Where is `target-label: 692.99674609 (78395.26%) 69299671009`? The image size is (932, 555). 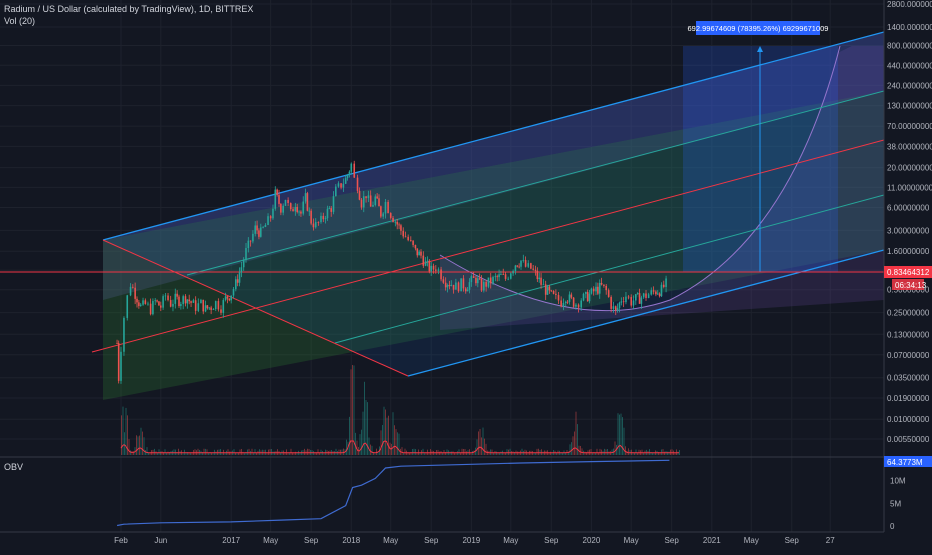 target-label: 692.99674609 (78395.26%) 69299671009 is located at coordinates (758, 28).